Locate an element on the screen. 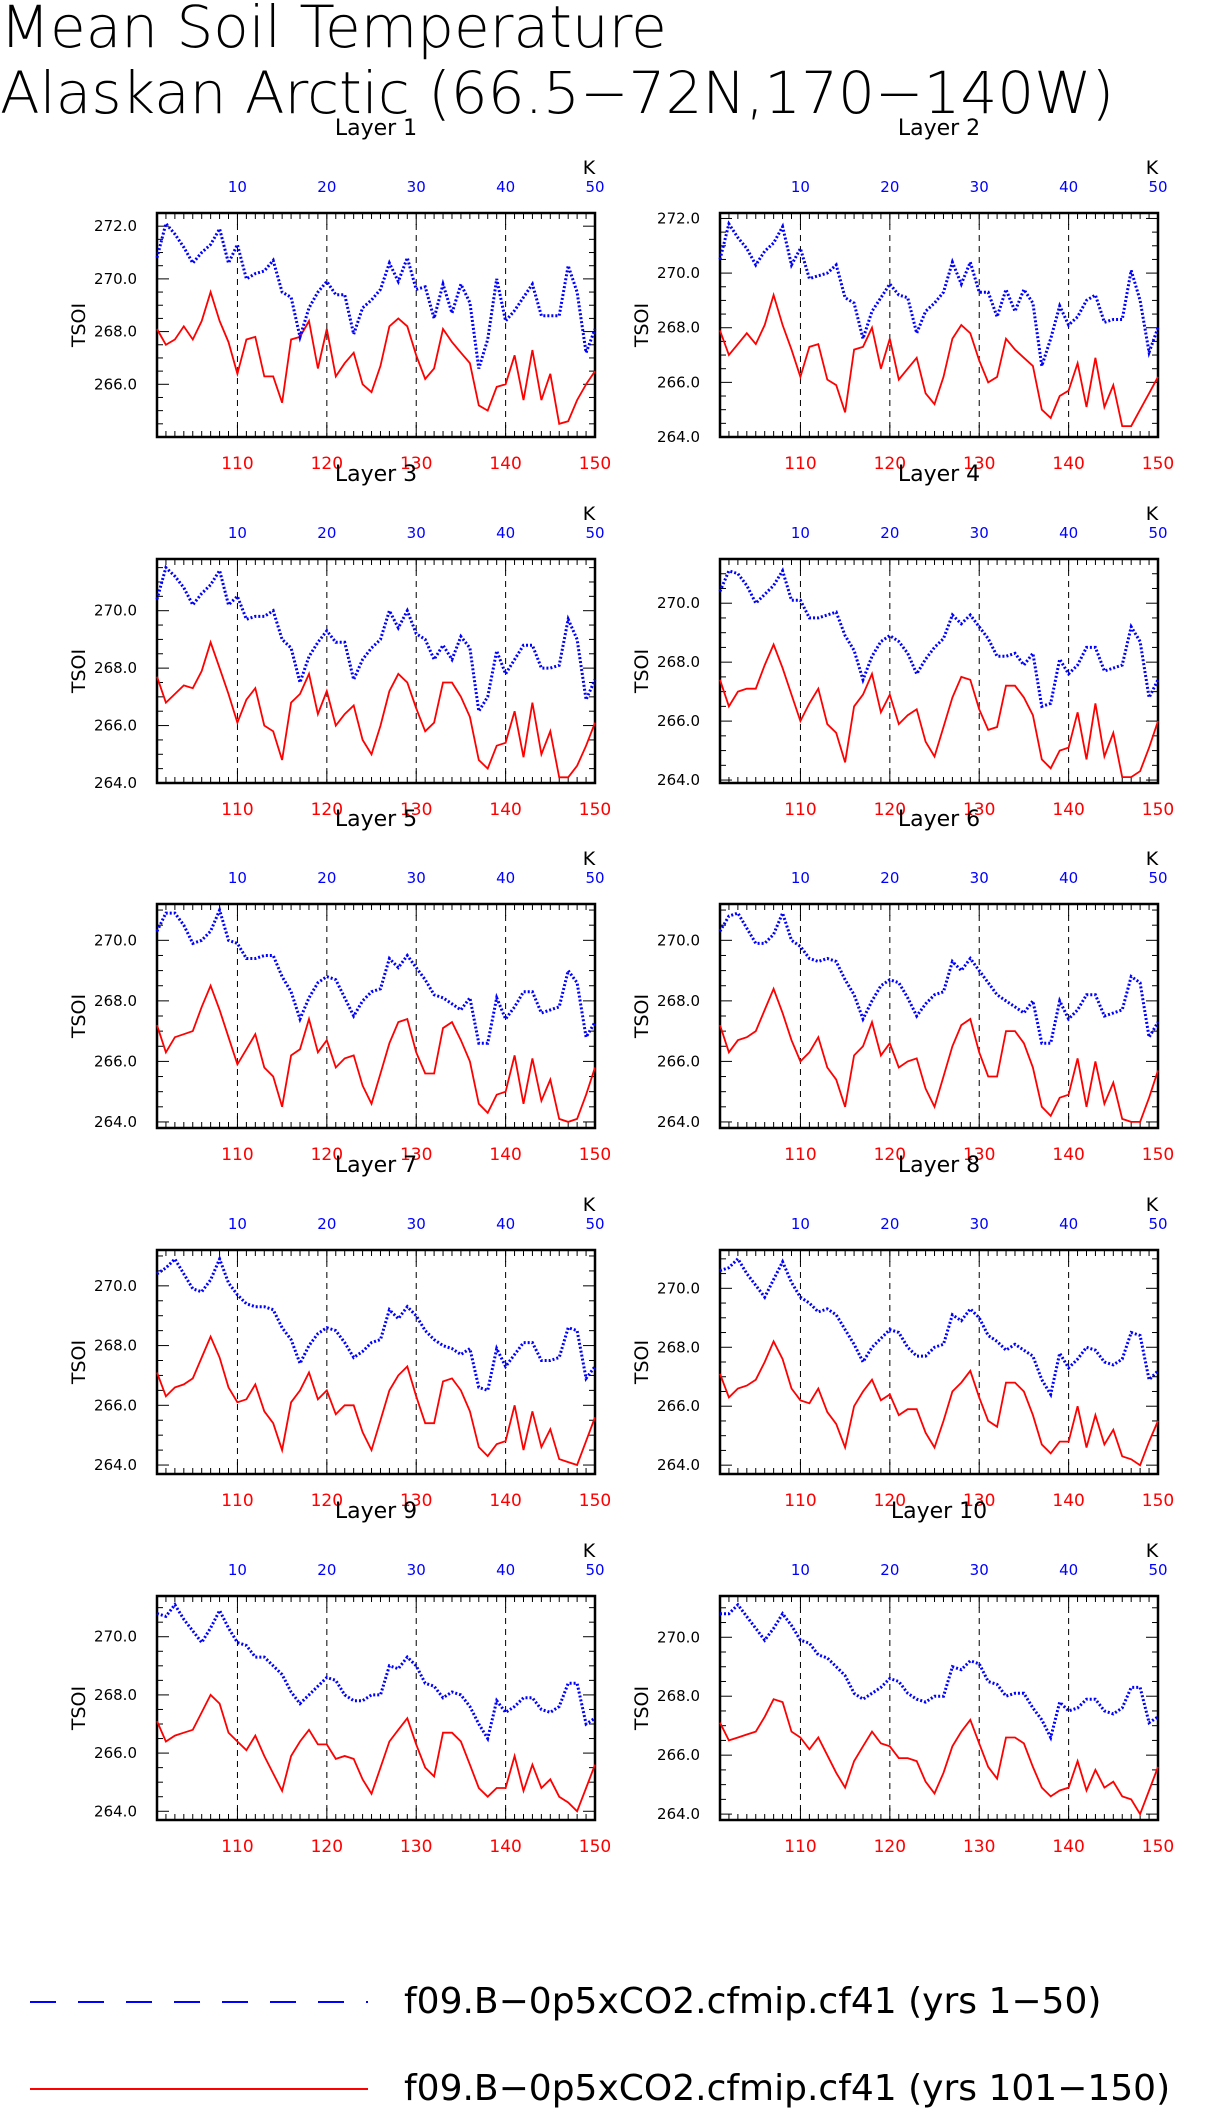  panel-title: Layer 5 is located at coordinates (376, 819).